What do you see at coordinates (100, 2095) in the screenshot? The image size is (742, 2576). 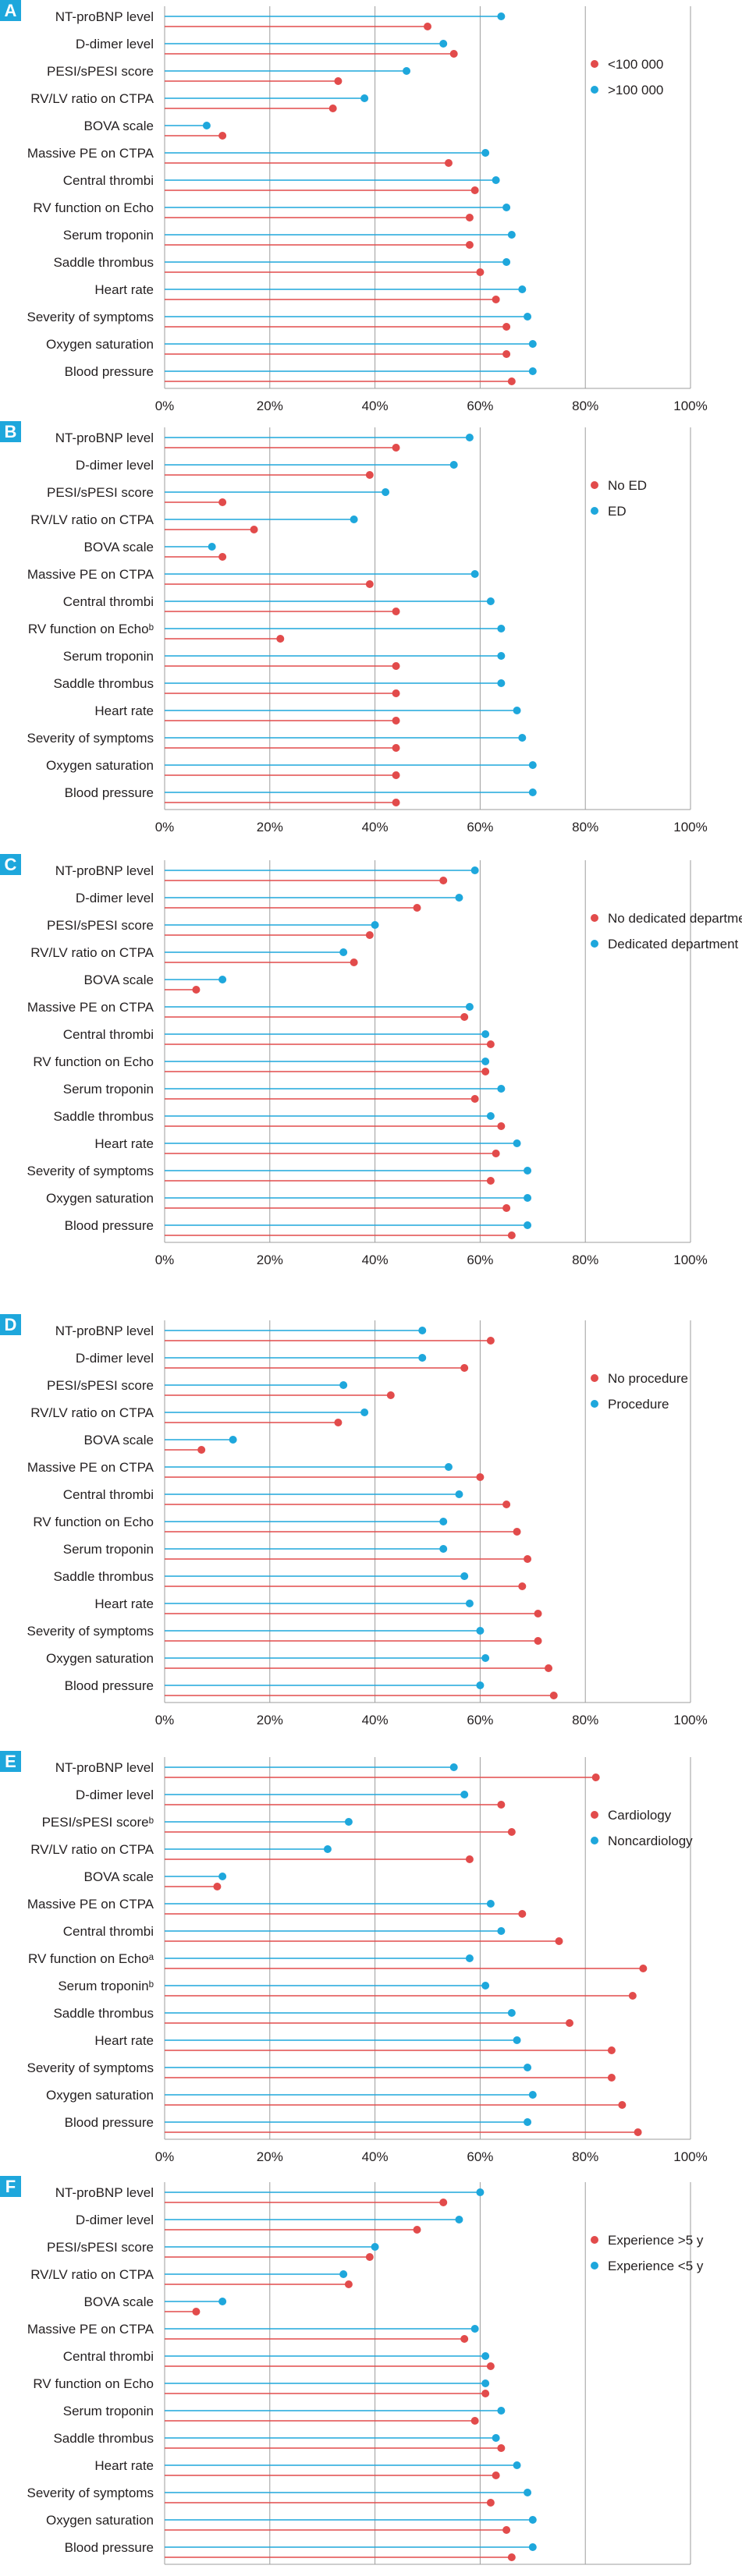 I see `category-label: Oxygen saturation` at bounding box center [100, 2095].